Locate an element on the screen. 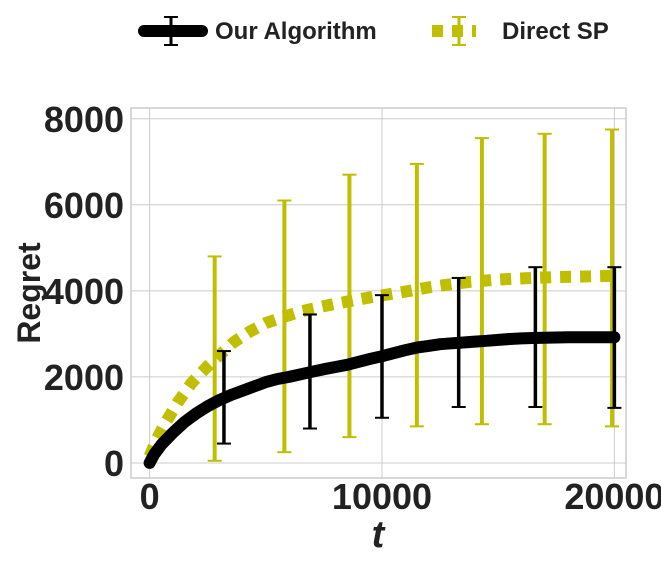 This screenshot has height=564, width=661. legend: Our Algorithm Direct SP is located at coordinates (373, 31).